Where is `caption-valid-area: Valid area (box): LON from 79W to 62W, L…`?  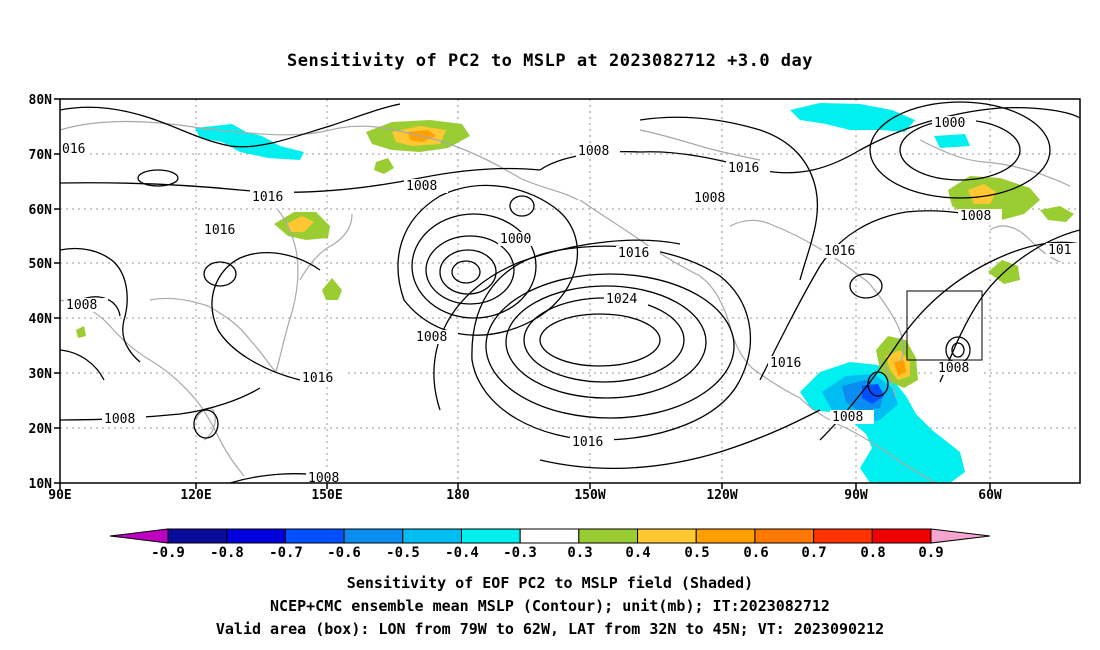
caption-valid-area: Valid area (box): LON from 79W to 62W, L… is located at coordinates (550, 629).